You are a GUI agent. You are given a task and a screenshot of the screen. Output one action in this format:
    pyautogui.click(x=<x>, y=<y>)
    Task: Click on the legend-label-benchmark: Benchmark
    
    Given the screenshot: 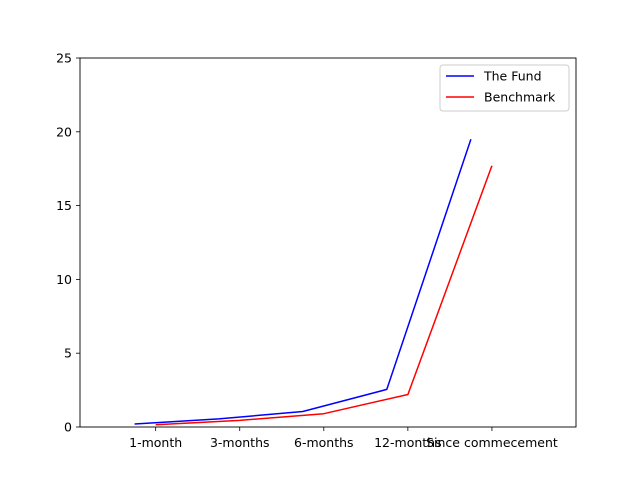 What is the action you would take?
    pyautogui.click(x=520, y=97)
    